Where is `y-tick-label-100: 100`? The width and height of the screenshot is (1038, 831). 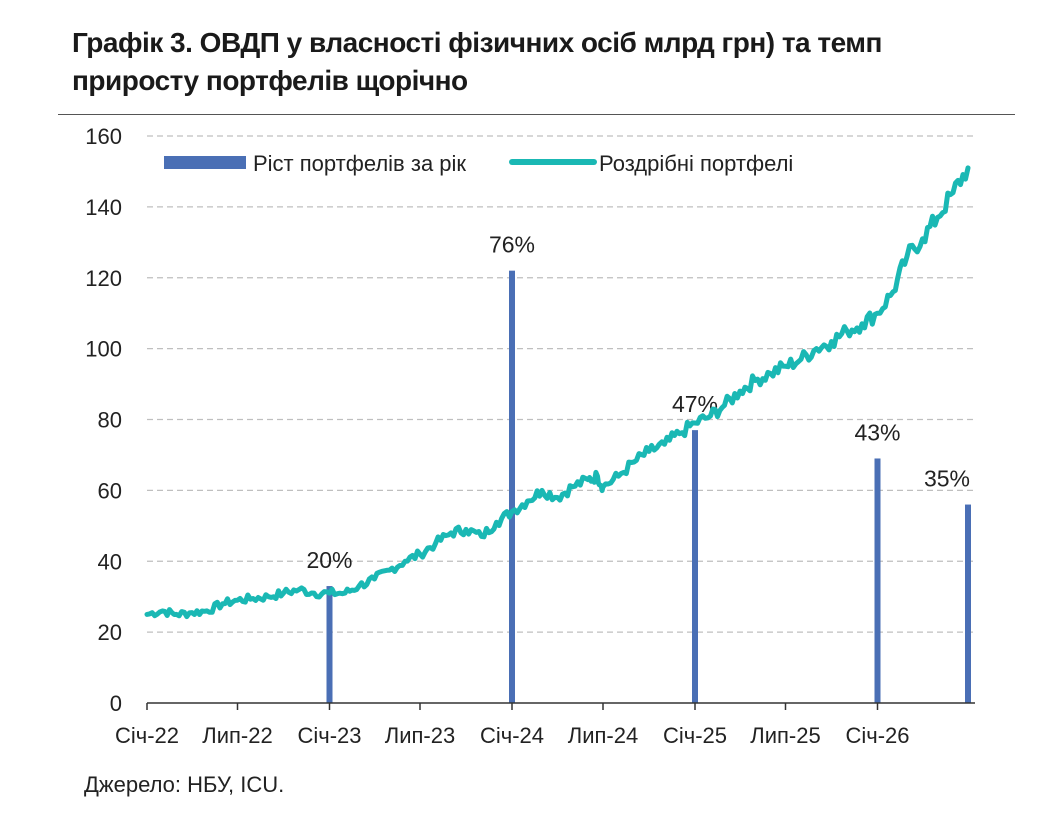 y-tick-label-100: 100 is located at coordinates (103, 349).